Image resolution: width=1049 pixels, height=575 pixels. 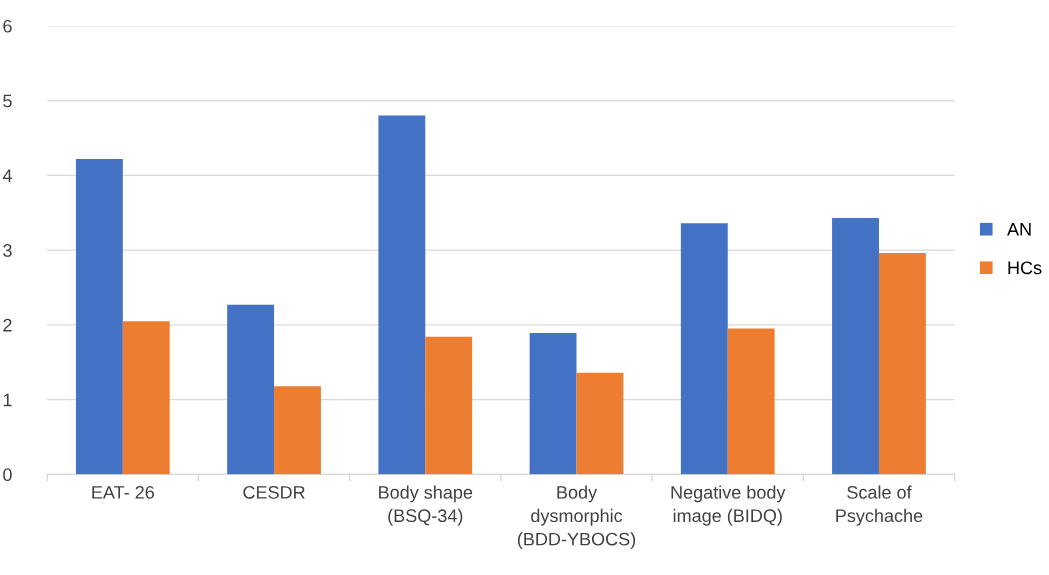 What do you see at coordinates (728, 505) in the screenshot?
I see `x-tick-label: Negative body image (BIDQ)` at bounding box center [728, 505].